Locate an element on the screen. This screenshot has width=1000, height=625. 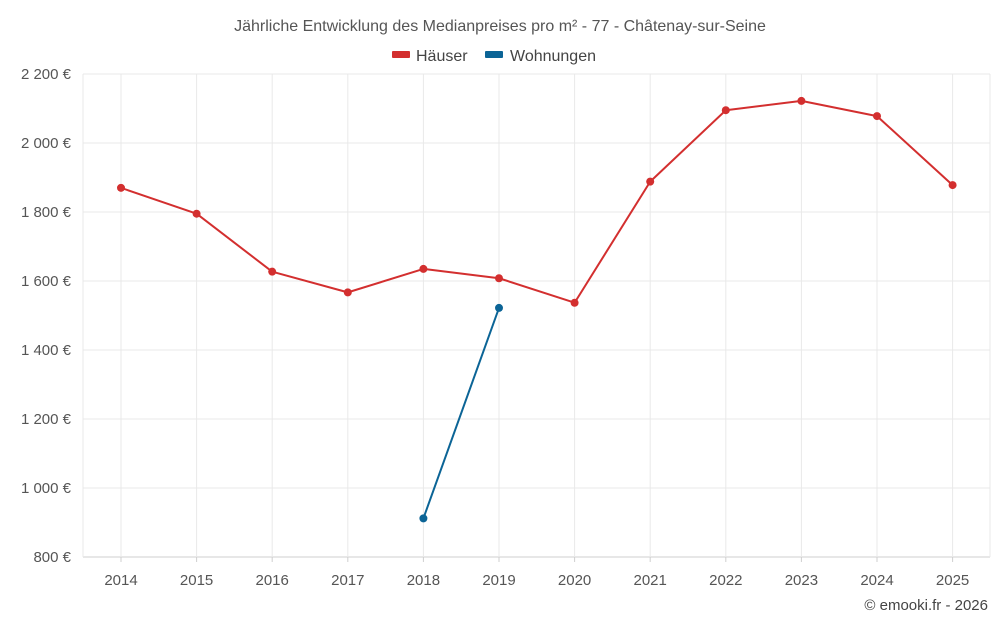
legend-label-haeuser: Häuser is located at coordinates (442, 56).